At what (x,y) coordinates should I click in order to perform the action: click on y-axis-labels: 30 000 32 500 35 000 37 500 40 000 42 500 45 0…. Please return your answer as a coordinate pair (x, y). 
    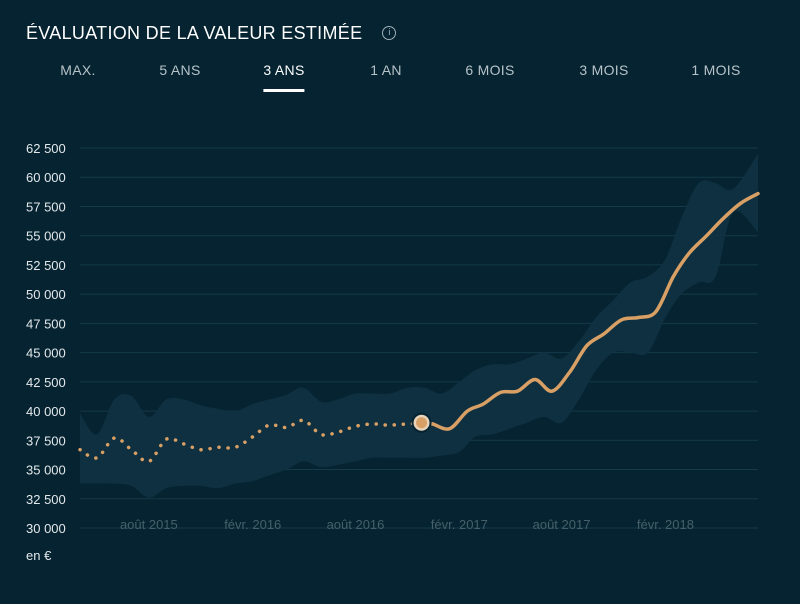
    Looking at the image, I should click on (46, 338).